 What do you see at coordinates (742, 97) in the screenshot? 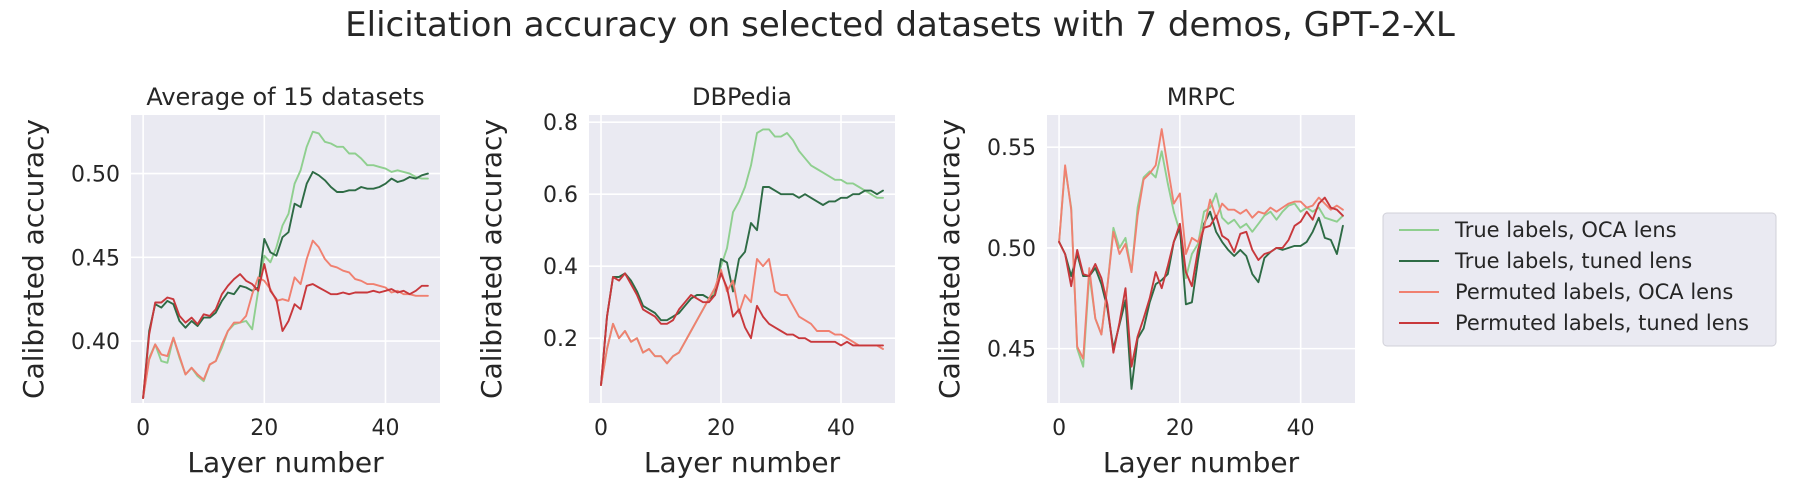
I see `panel-title: DBPedia` at bounding box center [742, 97].